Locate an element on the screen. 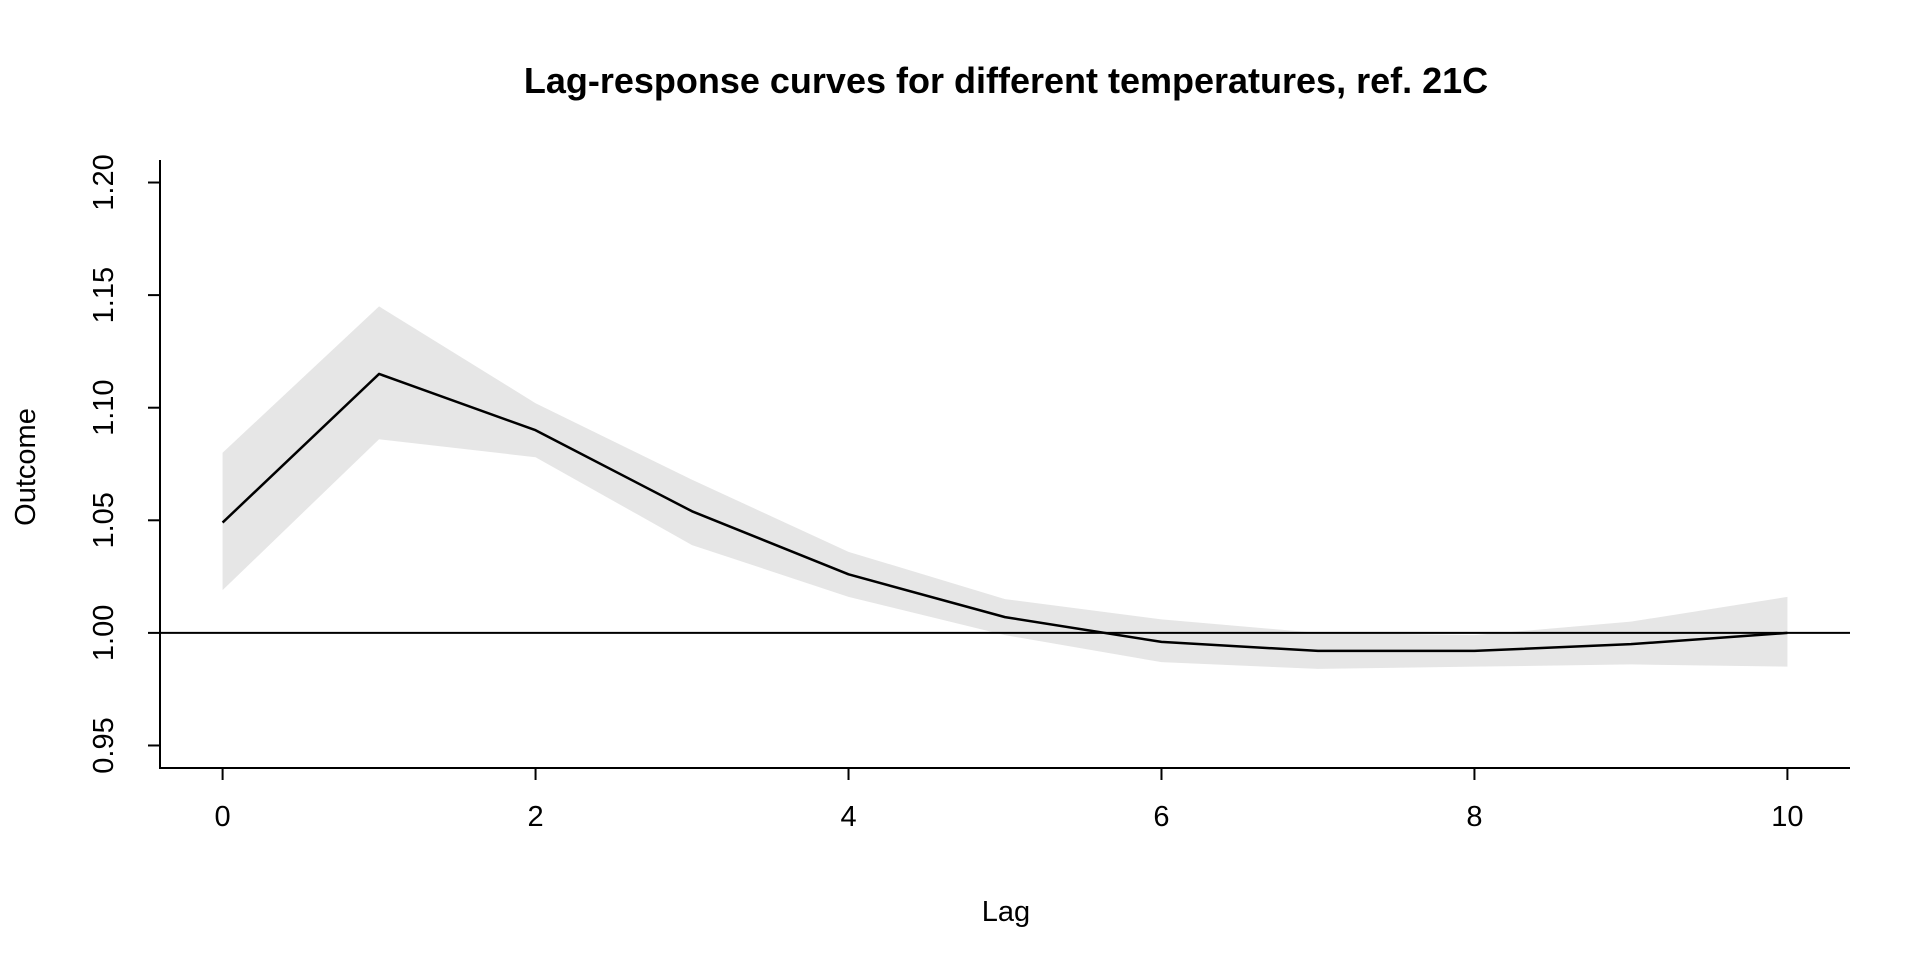 This screenshot has height=960, width=1920. x-tick-label: 2 is located at coordinates (535, 817).